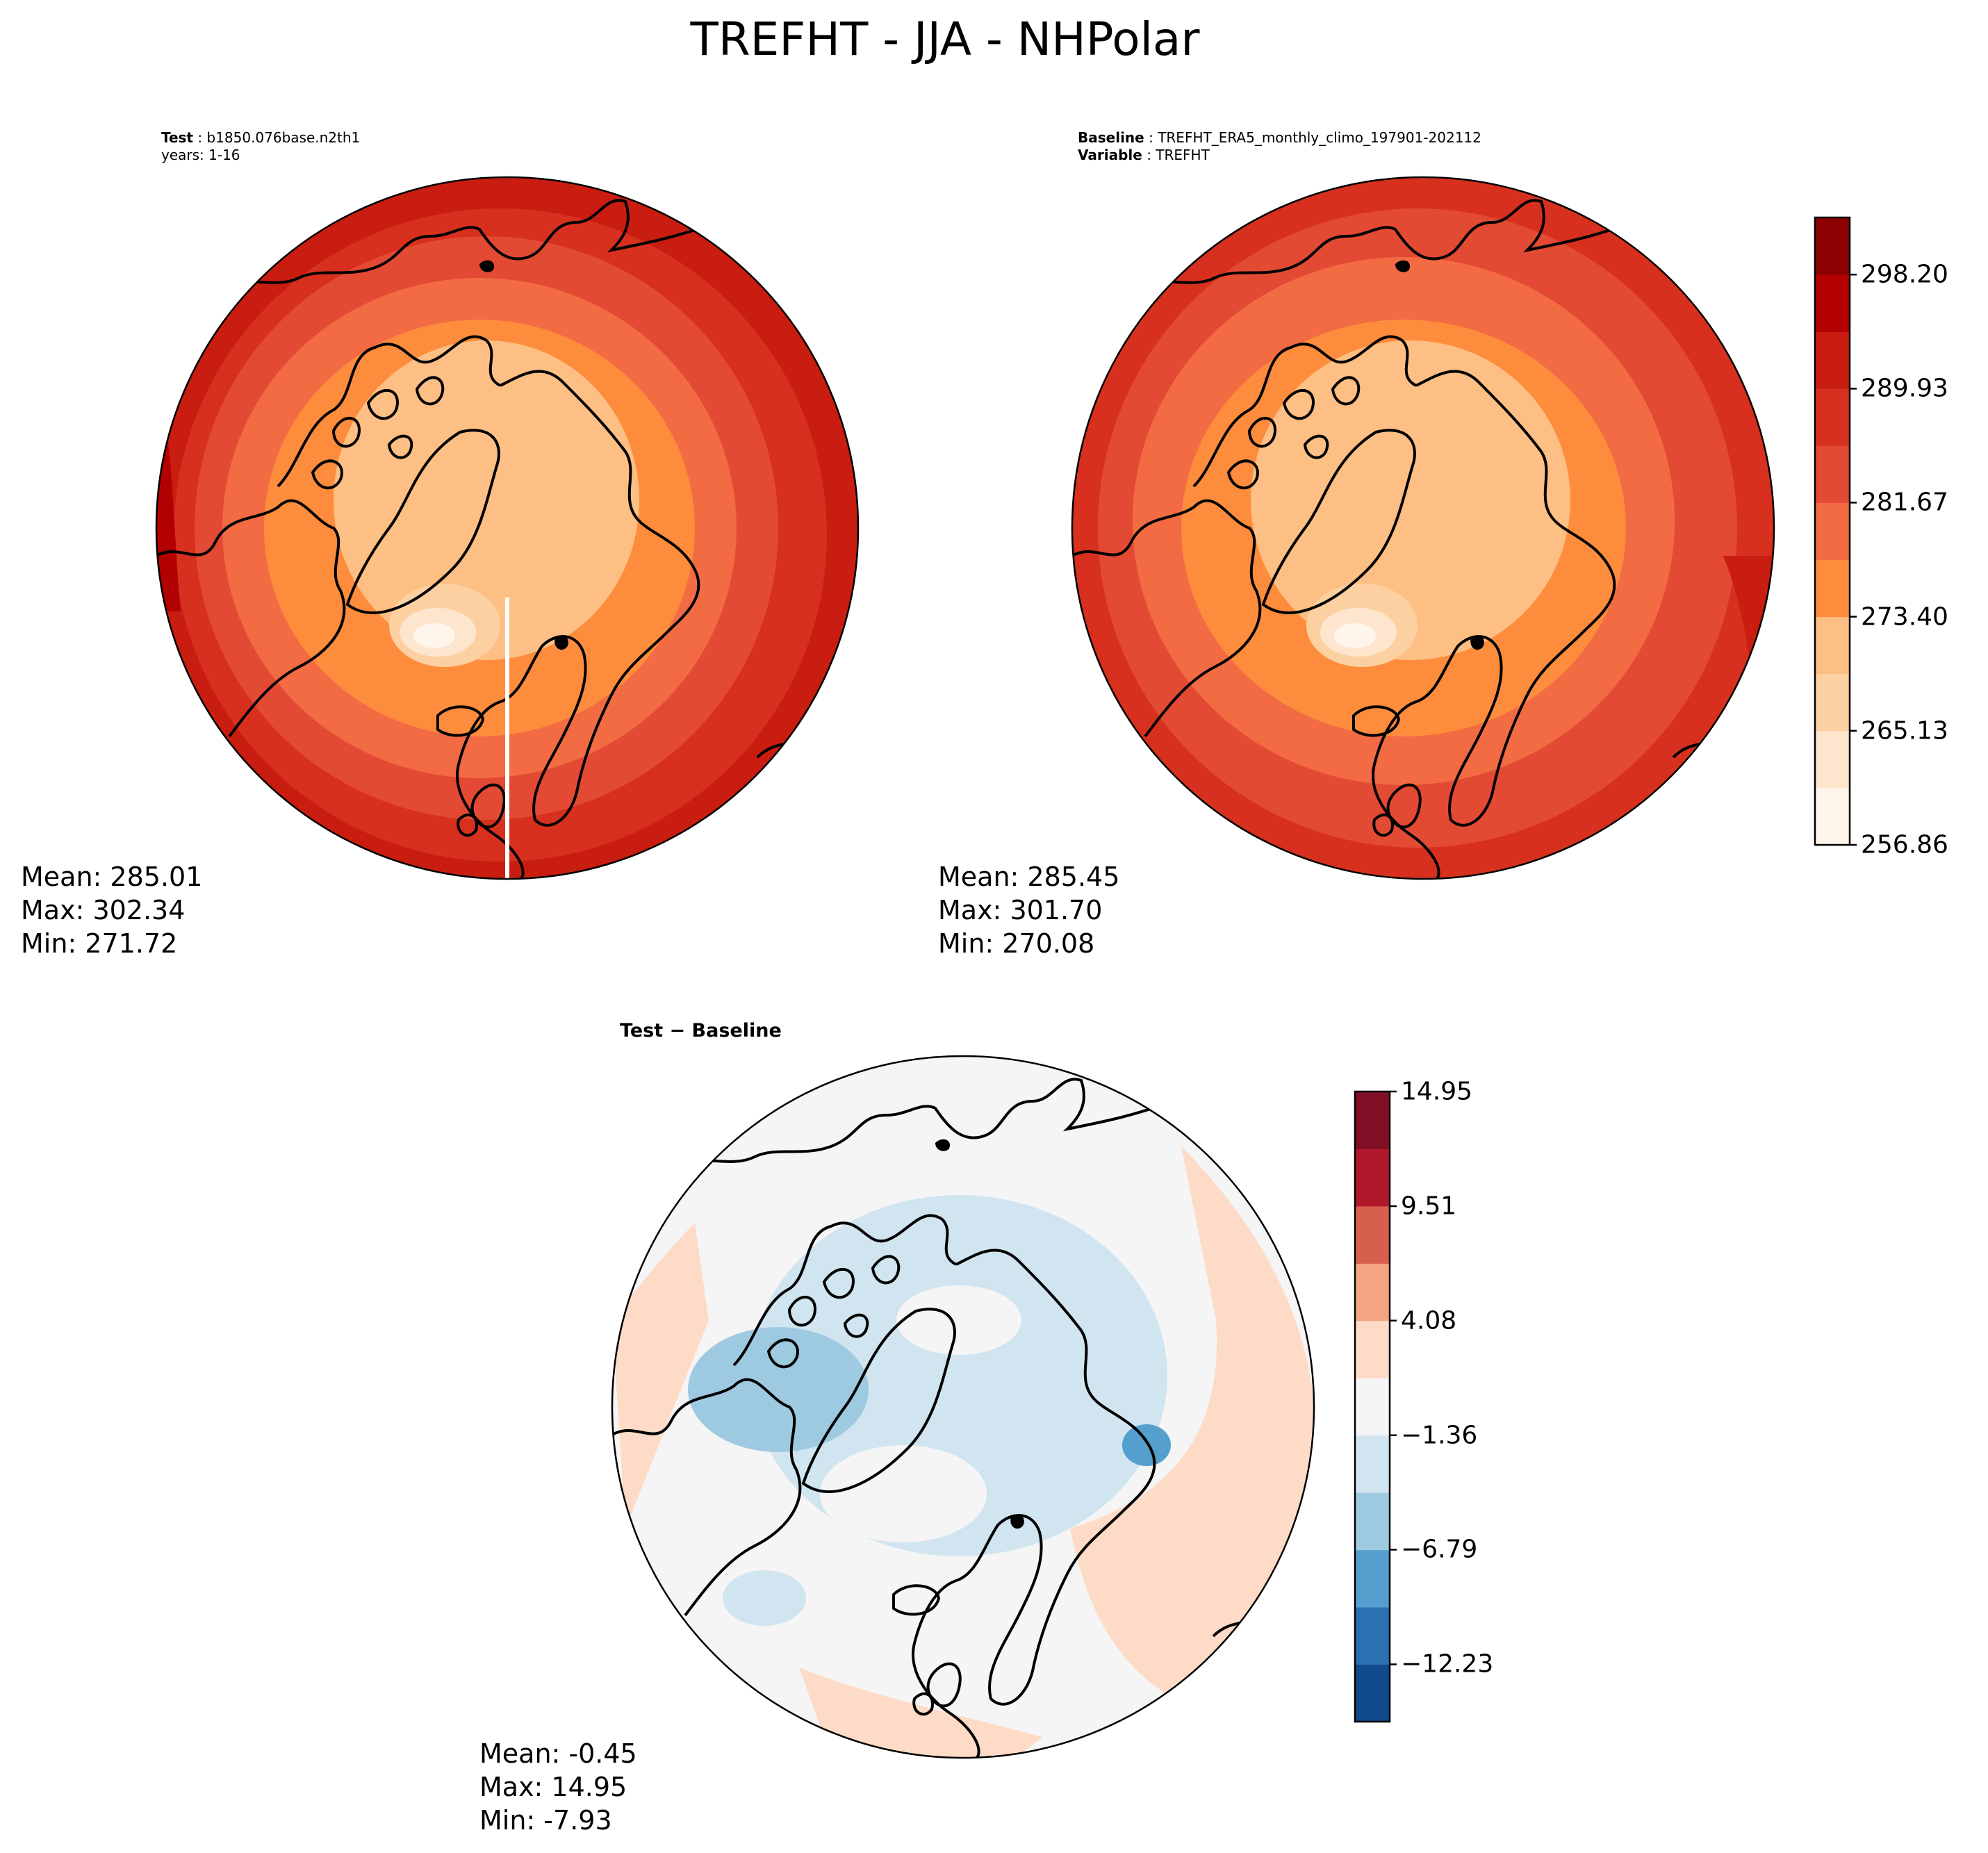  What do you see at coordinates (112, 877) in the screenshot?
I see `test-mean: Mean: 285.01` at bounding box center [112, 877].